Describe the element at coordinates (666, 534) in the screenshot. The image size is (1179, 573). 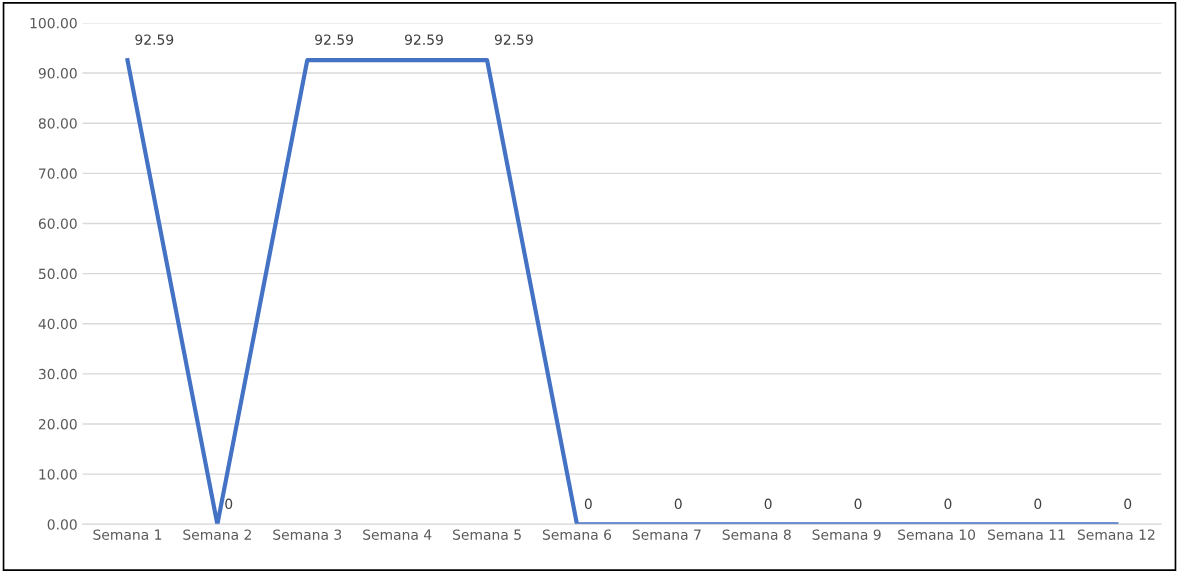
I see `x-tick-label: Semana 7` at that location.